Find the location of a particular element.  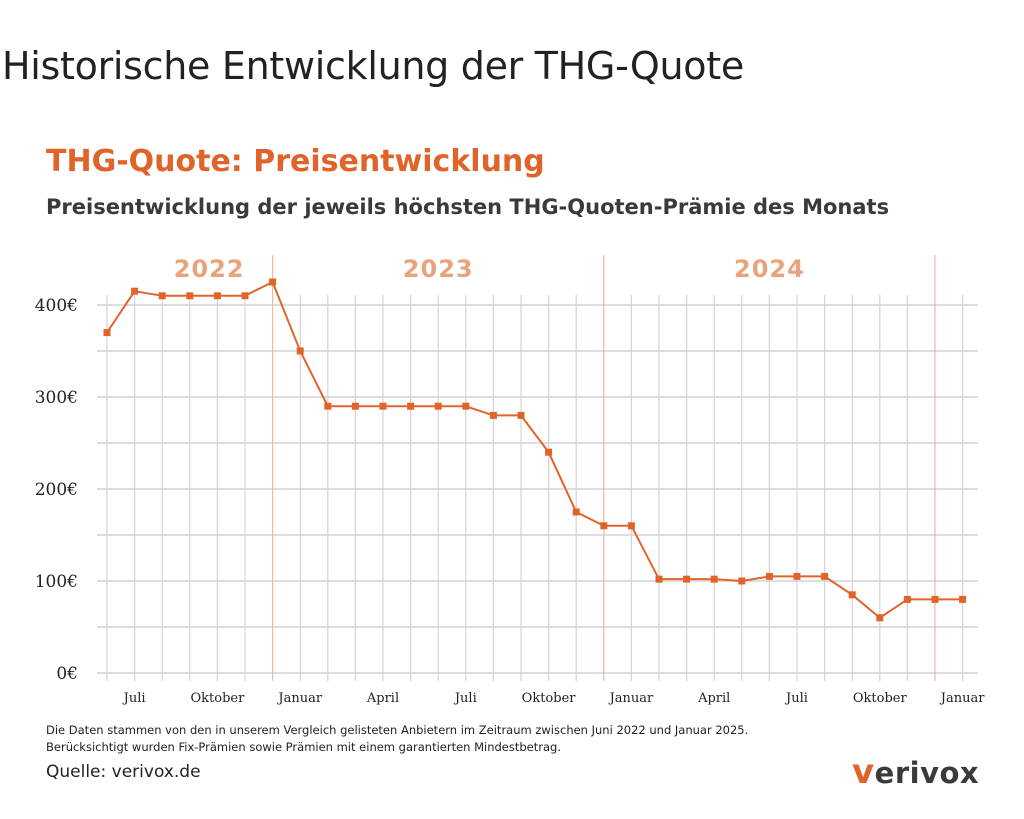

year-label: 2023 is located at coordinates (438, 269).